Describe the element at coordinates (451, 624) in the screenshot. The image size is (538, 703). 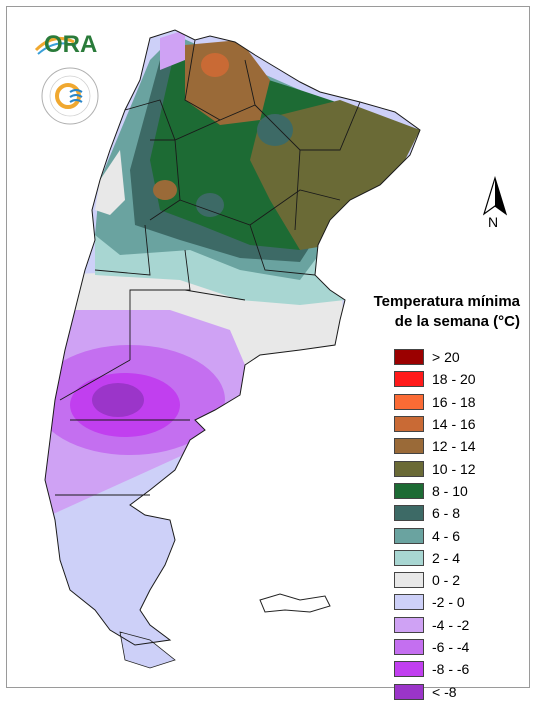
I see `legend-label: -4 - -2` at that location.